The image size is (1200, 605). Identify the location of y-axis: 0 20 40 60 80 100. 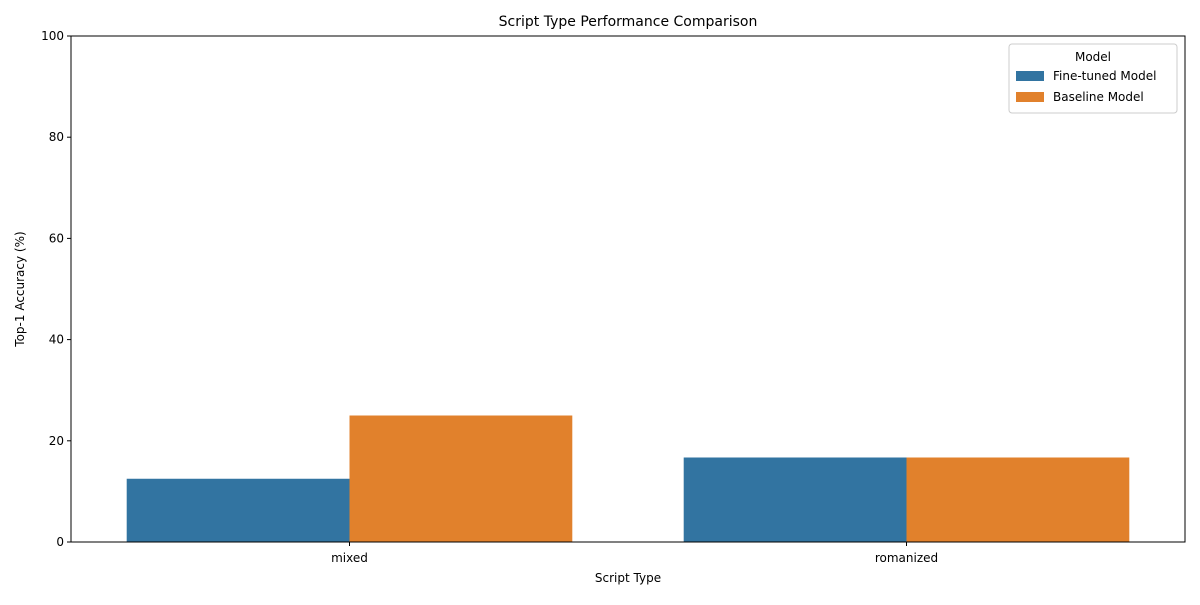
(56, 289).